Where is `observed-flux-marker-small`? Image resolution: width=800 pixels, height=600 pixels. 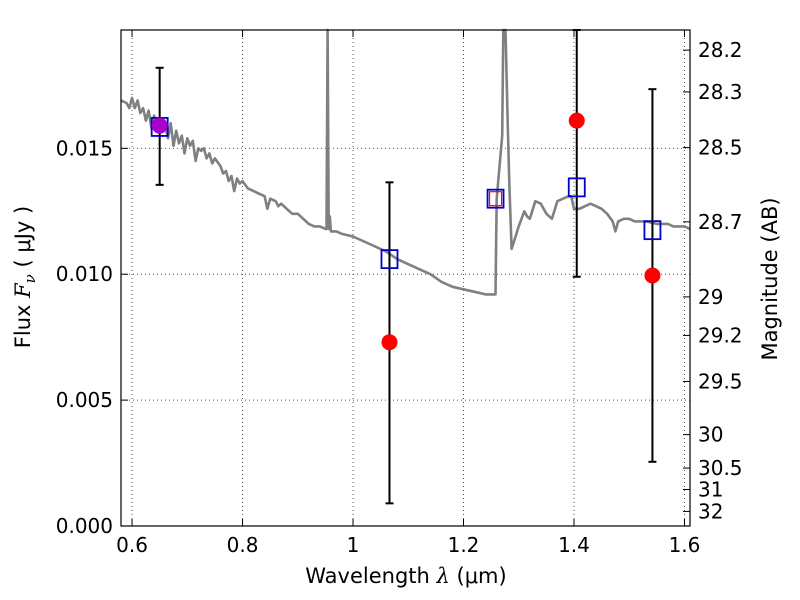
observed-flux-marker-small is located at coordinates (495, 199).